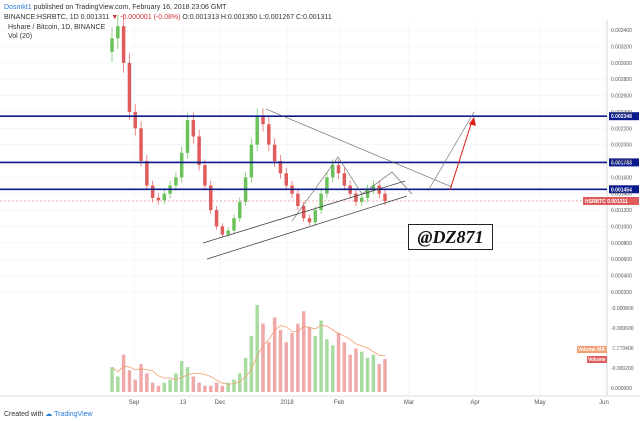  I want to click on x-tick-label: Feb, so click(339, 403).